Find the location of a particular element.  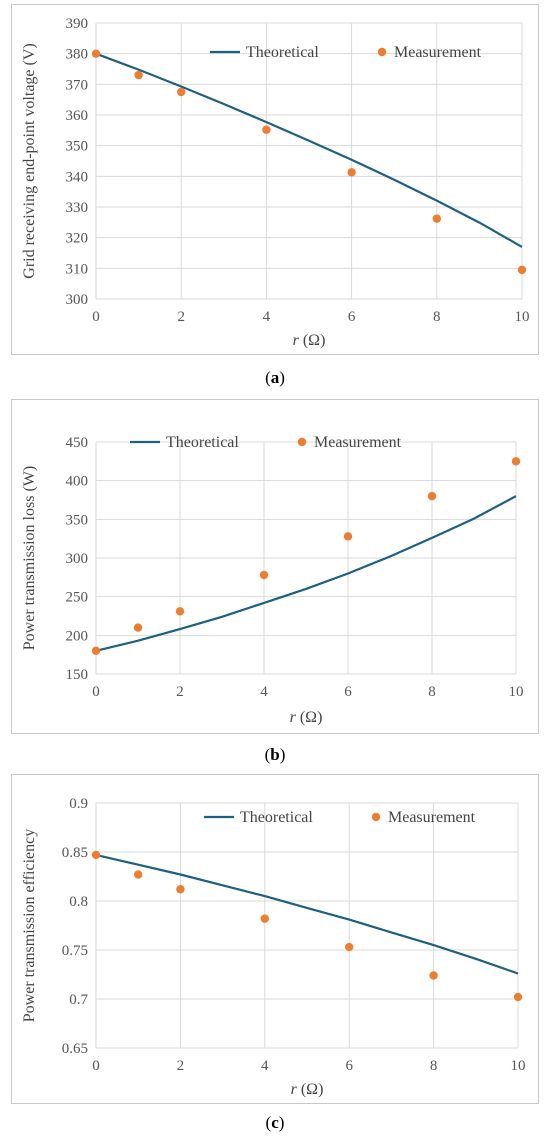

y-tick-label: 0.9 is located at coordinates (78, 804).